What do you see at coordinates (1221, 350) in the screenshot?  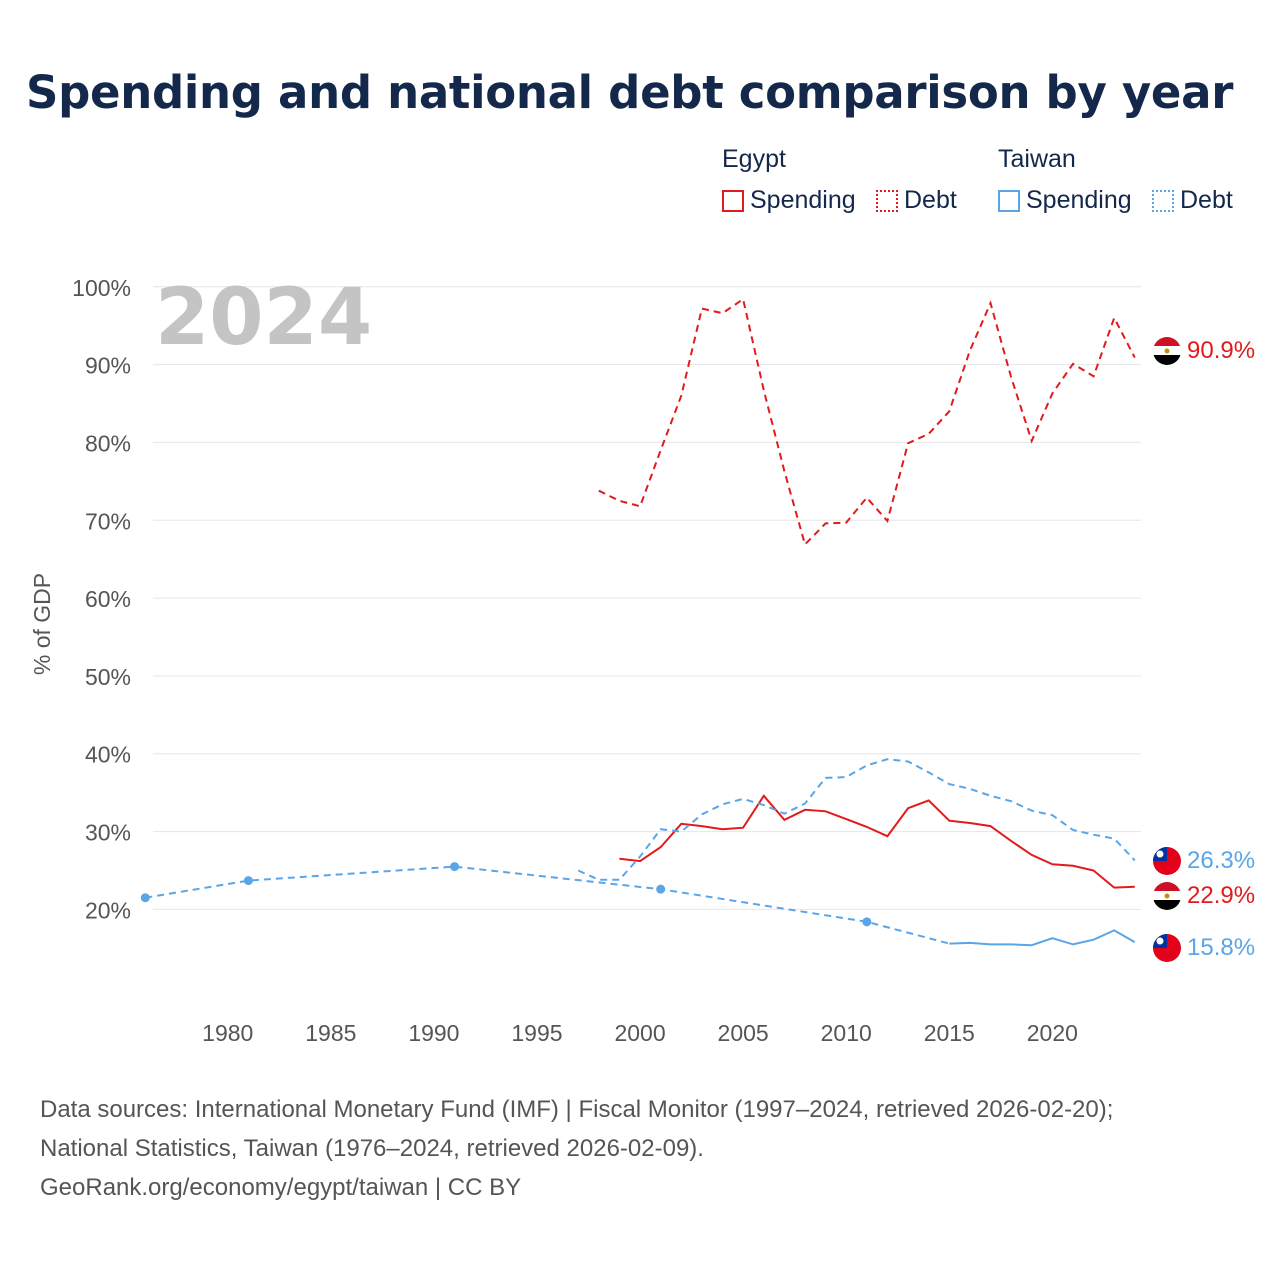 I see `end-label-egypt-debt: 90.9%` at bounding box center [1221, 350].